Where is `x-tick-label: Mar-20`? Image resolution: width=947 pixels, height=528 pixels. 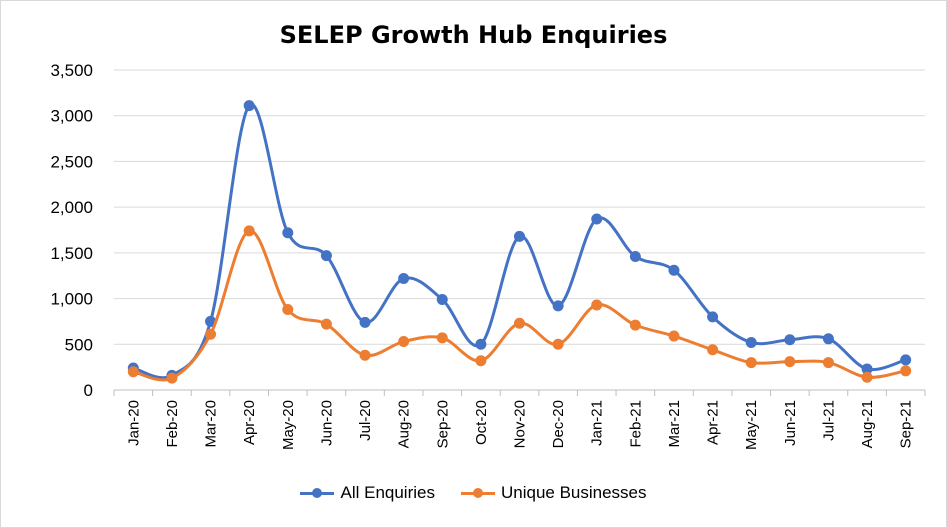
x-tick-label: Mar-20 is located at coordinates (211, 424).